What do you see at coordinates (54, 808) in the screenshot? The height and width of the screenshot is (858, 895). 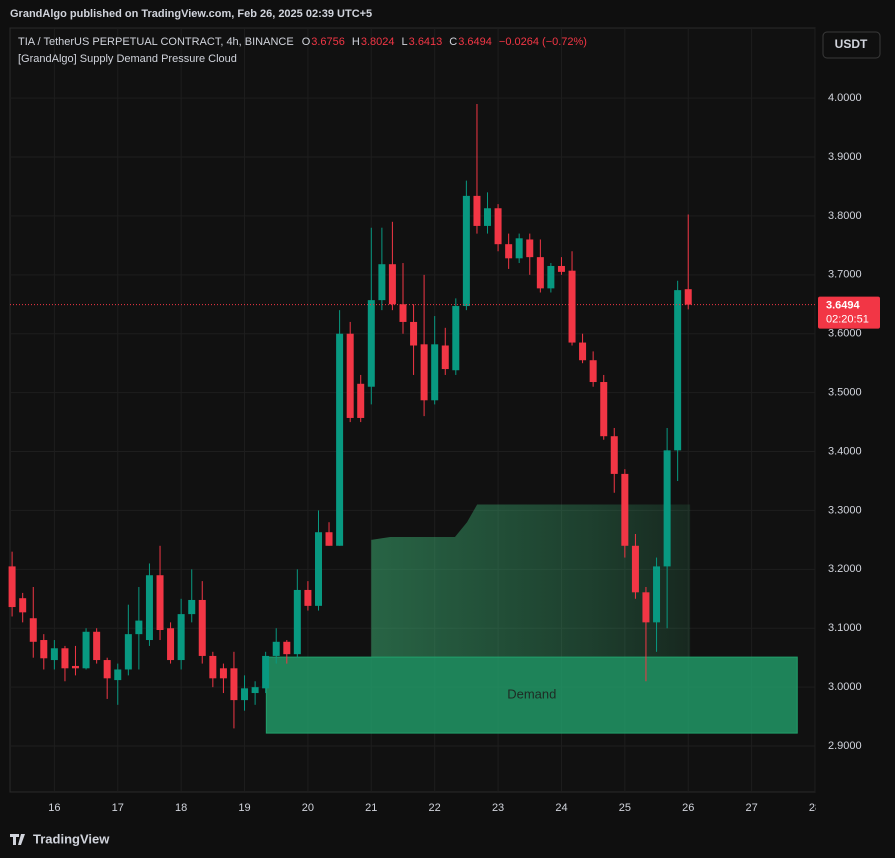 I see `x-tick-label: 16` at bounding box center [54, 808].